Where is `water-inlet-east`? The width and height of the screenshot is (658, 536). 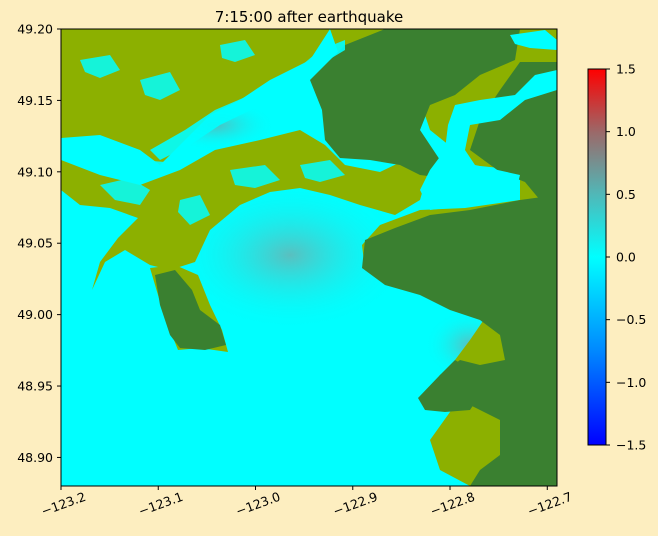
water-inlet-east is located at coordinates (488, 140).